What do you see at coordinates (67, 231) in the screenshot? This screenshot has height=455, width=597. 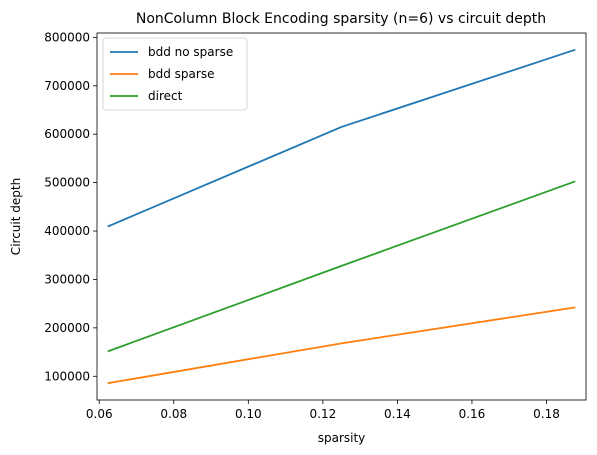 I see `y-tick-label: 400000` at bounding box center [67, 231].